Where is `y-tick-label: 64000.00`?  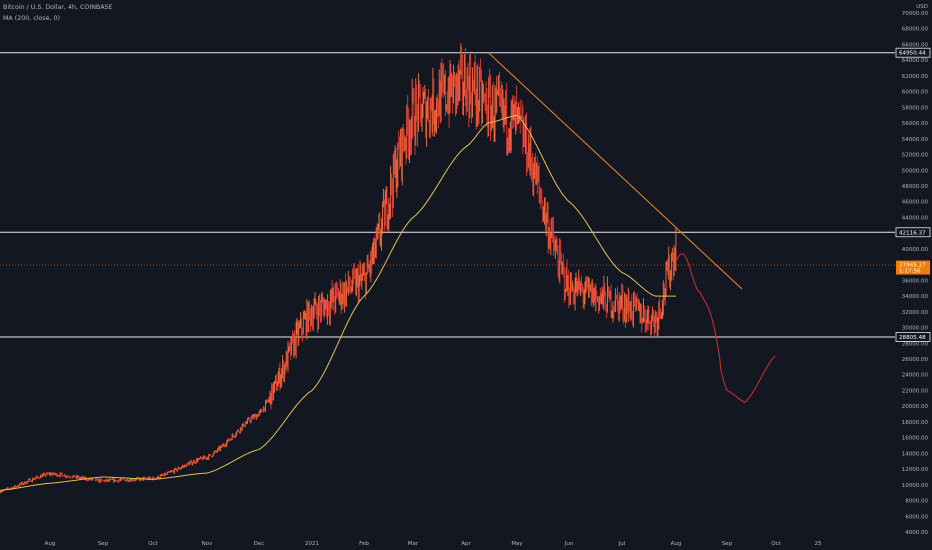
y-tick-label: 64000.00 is located at coordinates (915, 61).